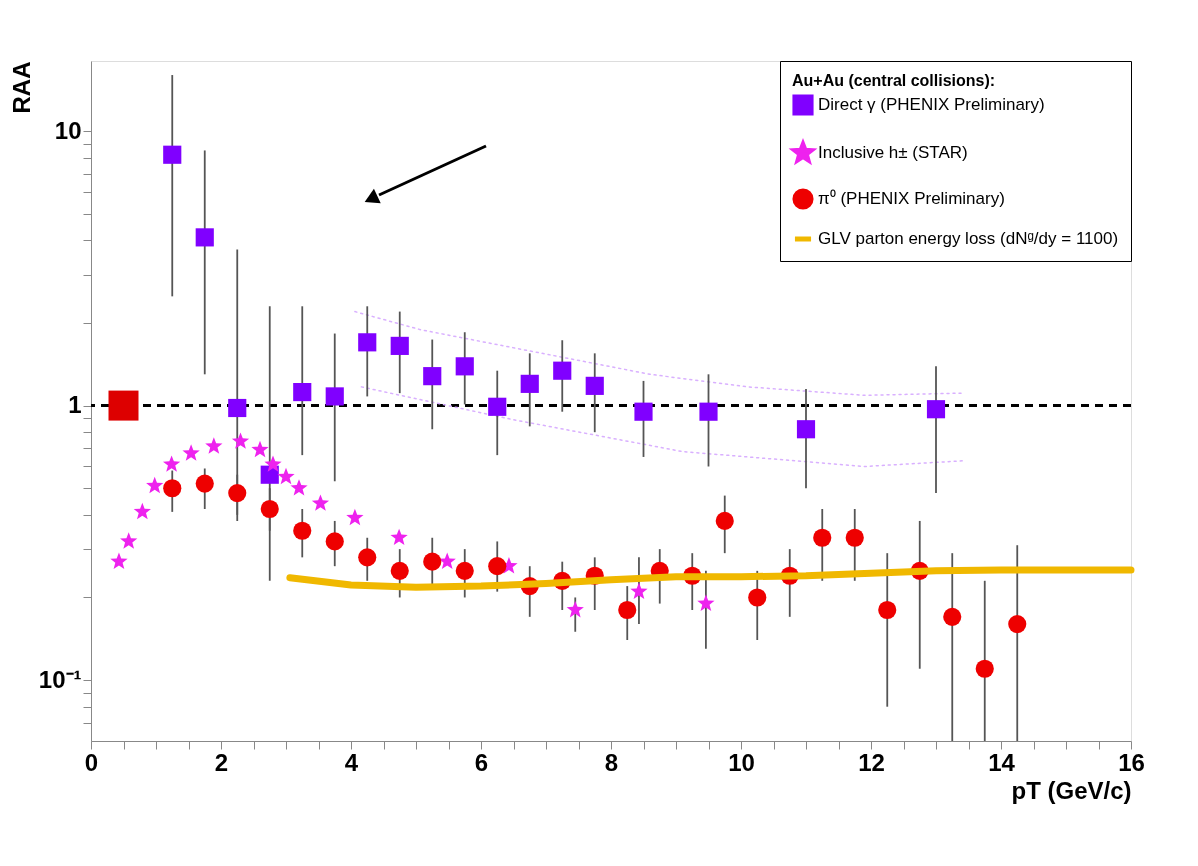 The image size is (1198, 866). Describe the element at coordinates (893, 152) in the screenshot. I see `legend-label: Inclusive h± (STAR)` at that location.